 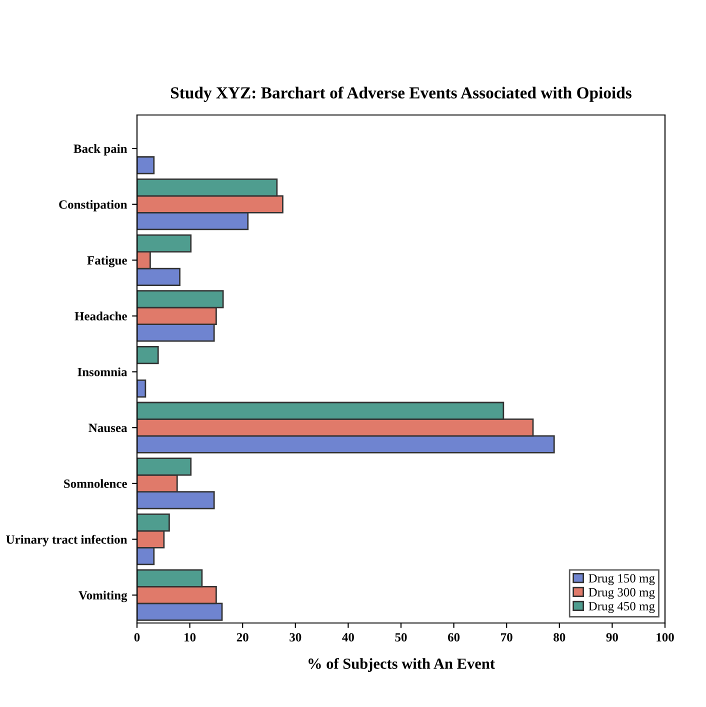 What do you see at coordinates (107, 262) in the screenshot?
I see `y-tick-label: Fatigue` at bounding box center [107, 262].